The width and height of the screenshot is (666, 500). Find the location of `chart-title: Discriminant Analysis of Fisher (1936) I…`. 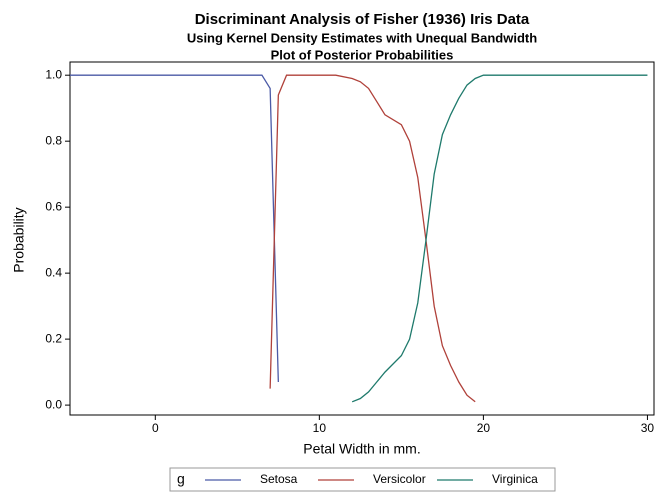

chart-title: Discriminant Analysis of Fisher (1936) I… is located at coordinates (362, 19).